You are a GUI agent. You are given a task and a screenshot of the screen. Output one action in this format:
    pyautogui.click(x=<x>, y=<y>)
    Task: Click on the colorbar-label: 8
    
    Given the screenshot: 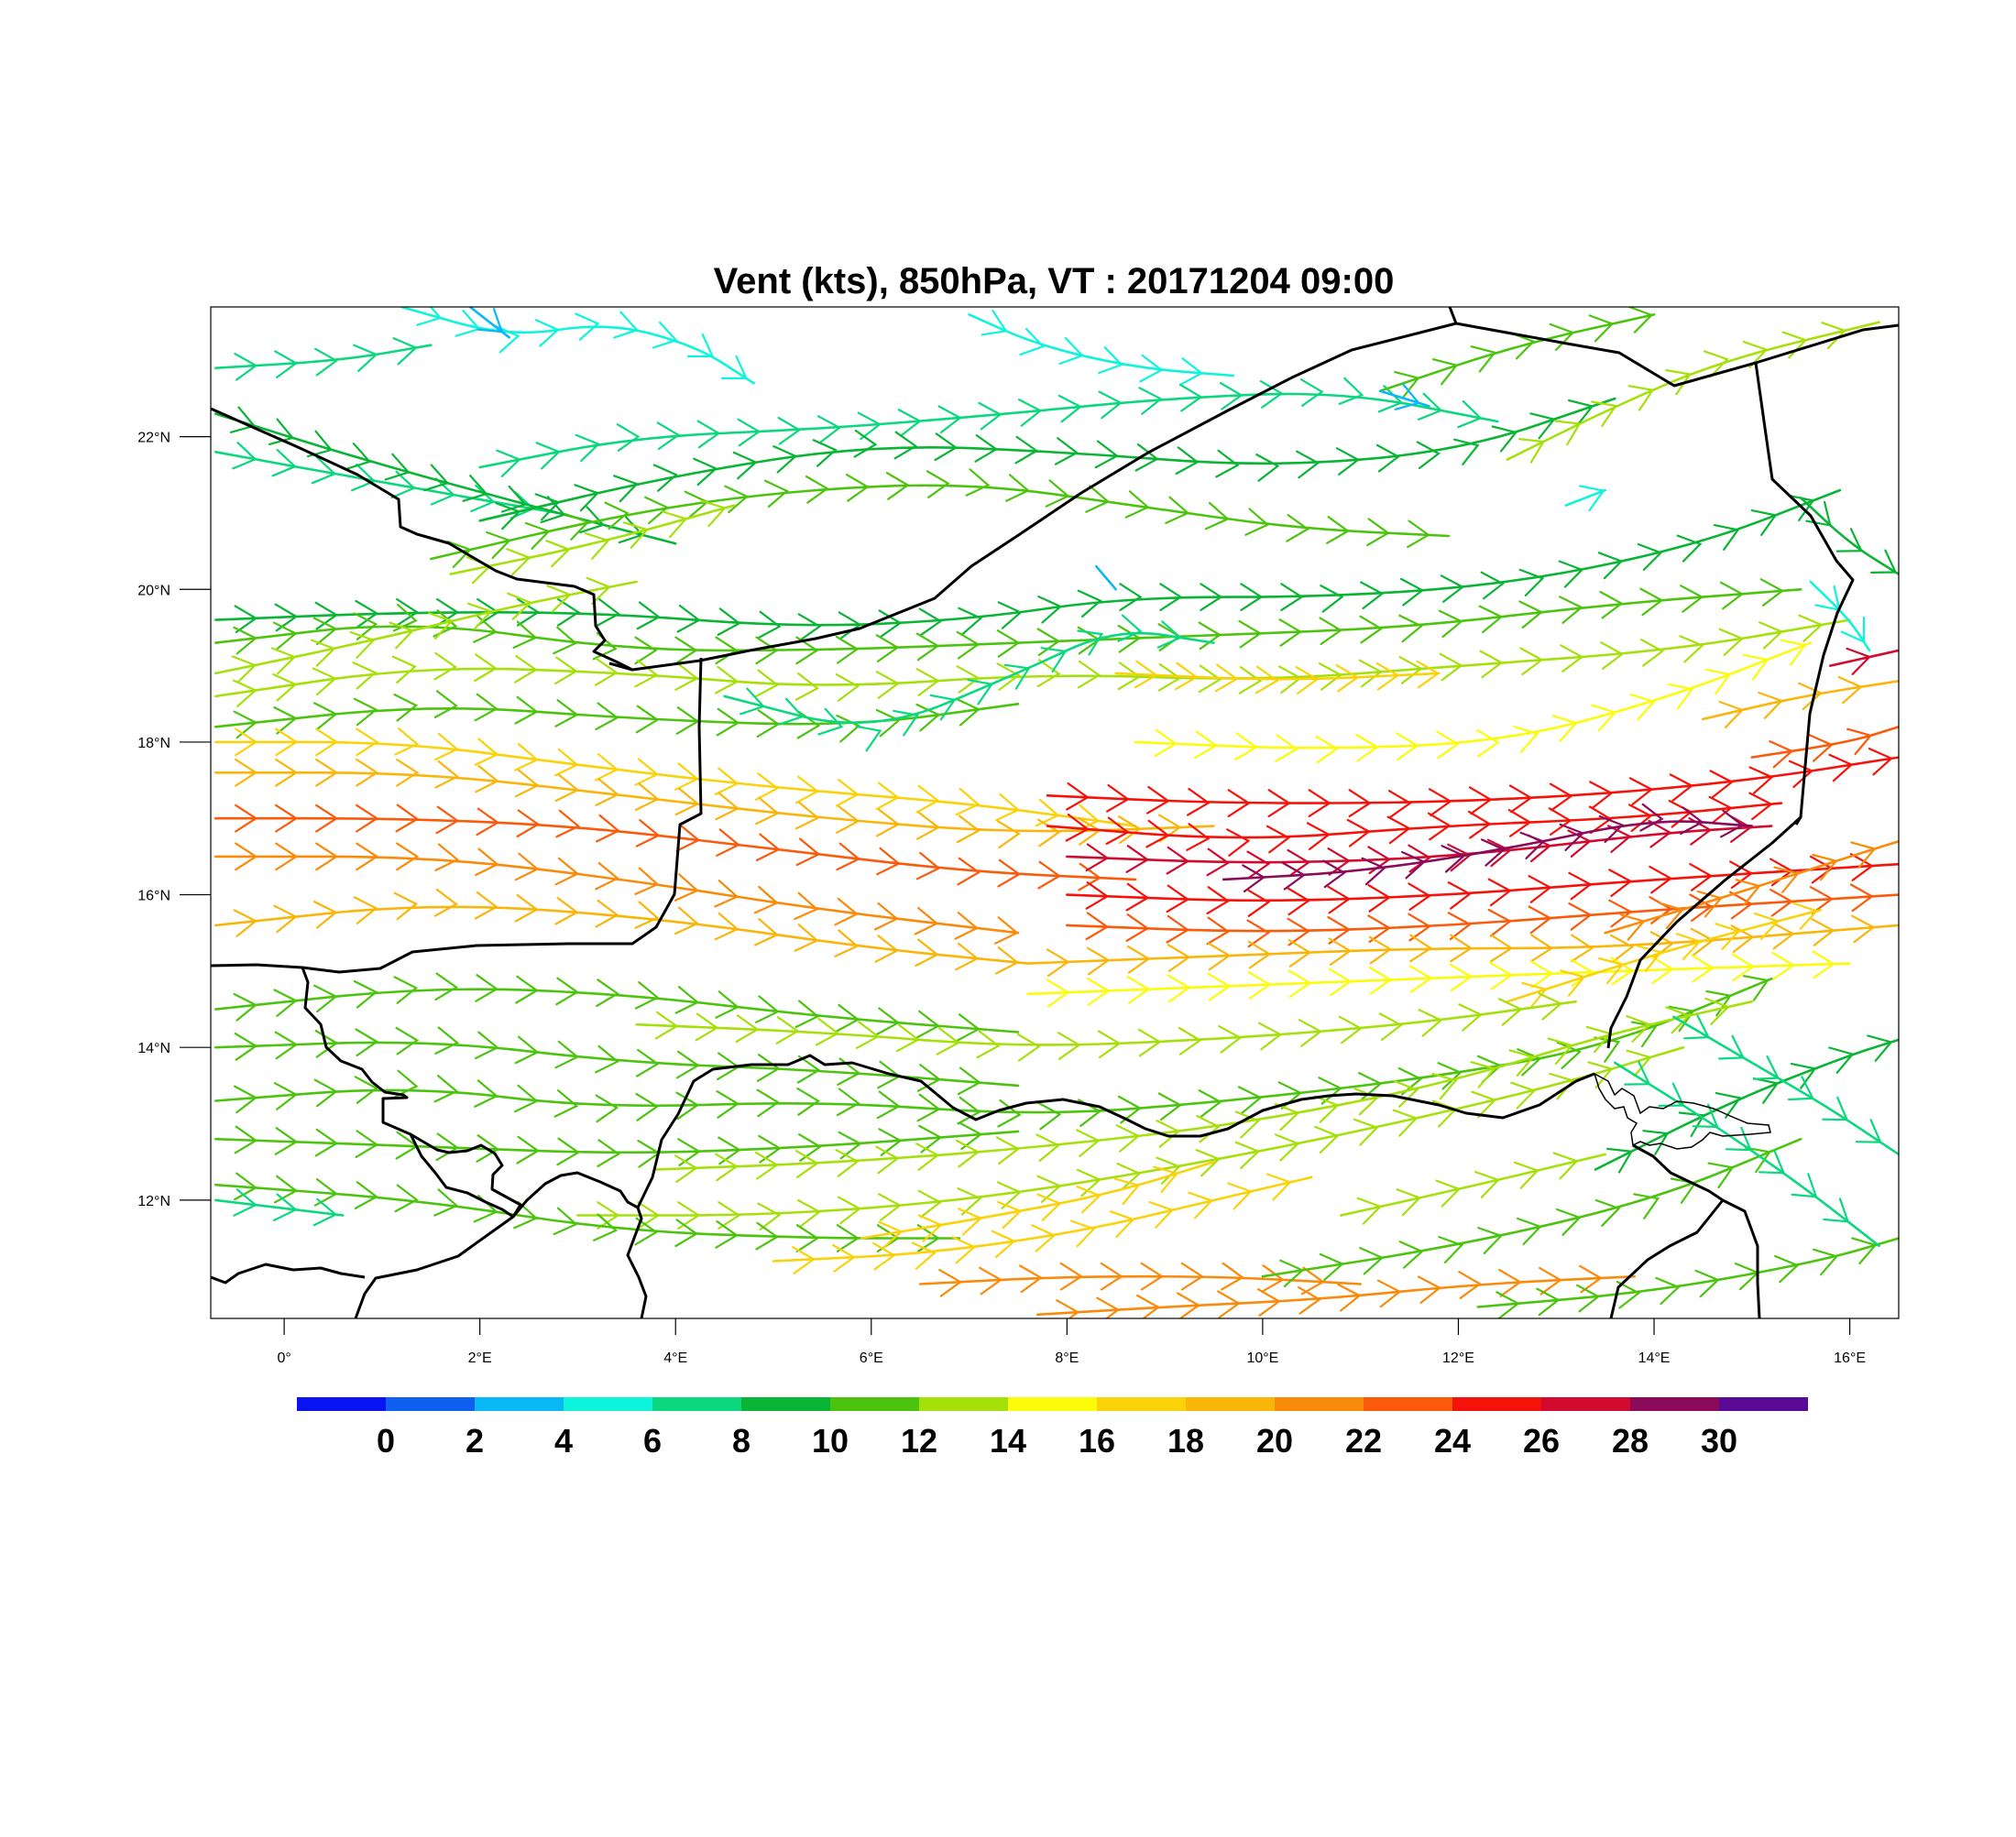 What is the action you would take?
    pyautogui.click(x=741, y=1441)
    